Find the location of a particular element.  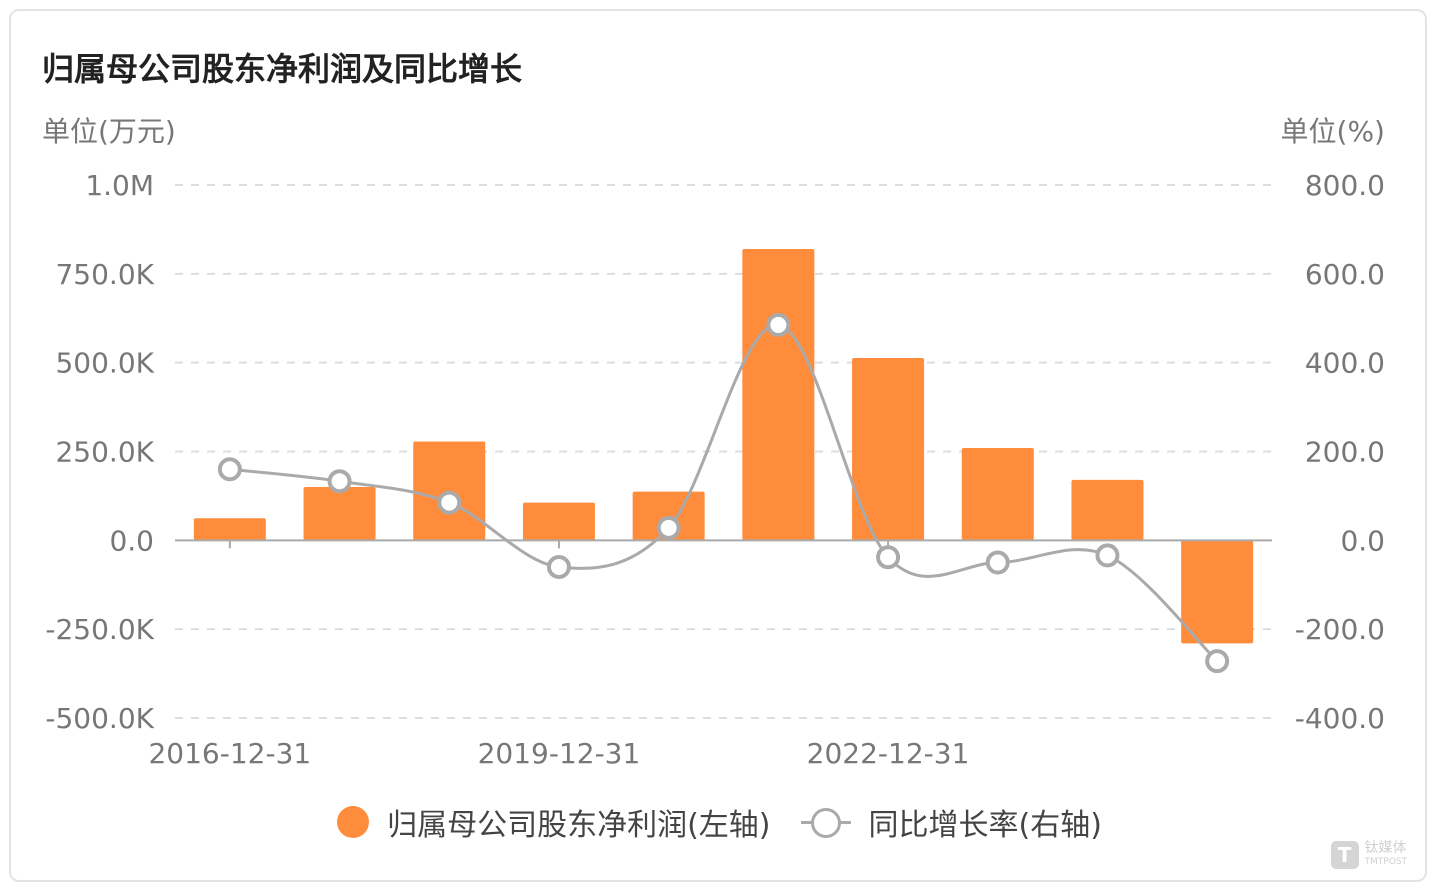

y-left-tick-label: 750.0K is located at coordinates (104, 274).